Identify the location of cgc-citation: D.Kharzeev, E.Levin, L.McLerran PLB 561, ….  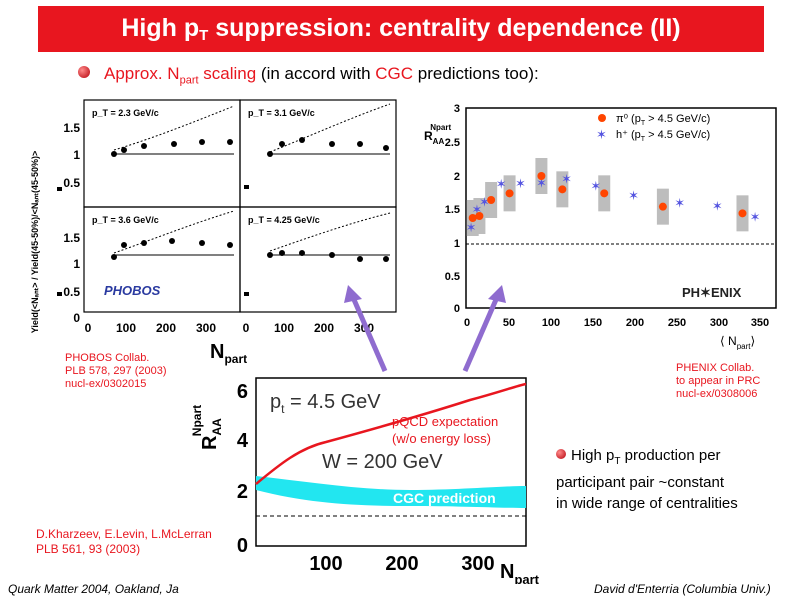
(124, 541).